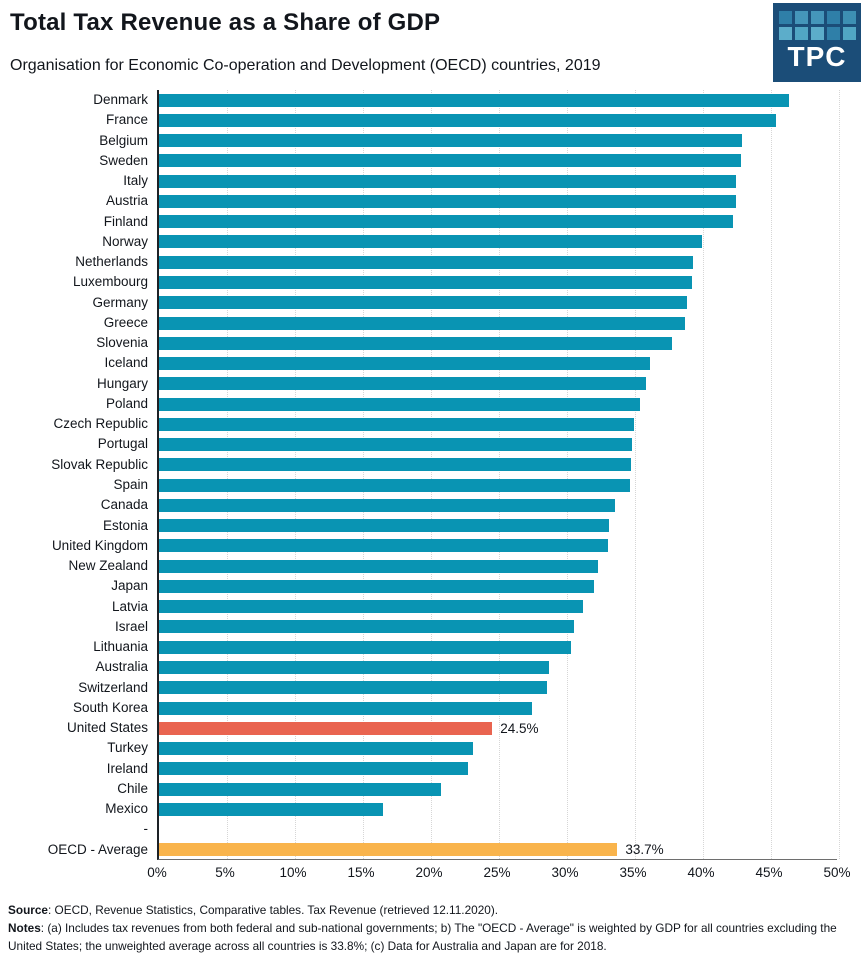 The height and width of the screenshot is (961, 868). What do you see at coordinates (519, 728) in the screenshot?
I see `value-label-united-states: 24.5%` at bounding box center [519, 728].